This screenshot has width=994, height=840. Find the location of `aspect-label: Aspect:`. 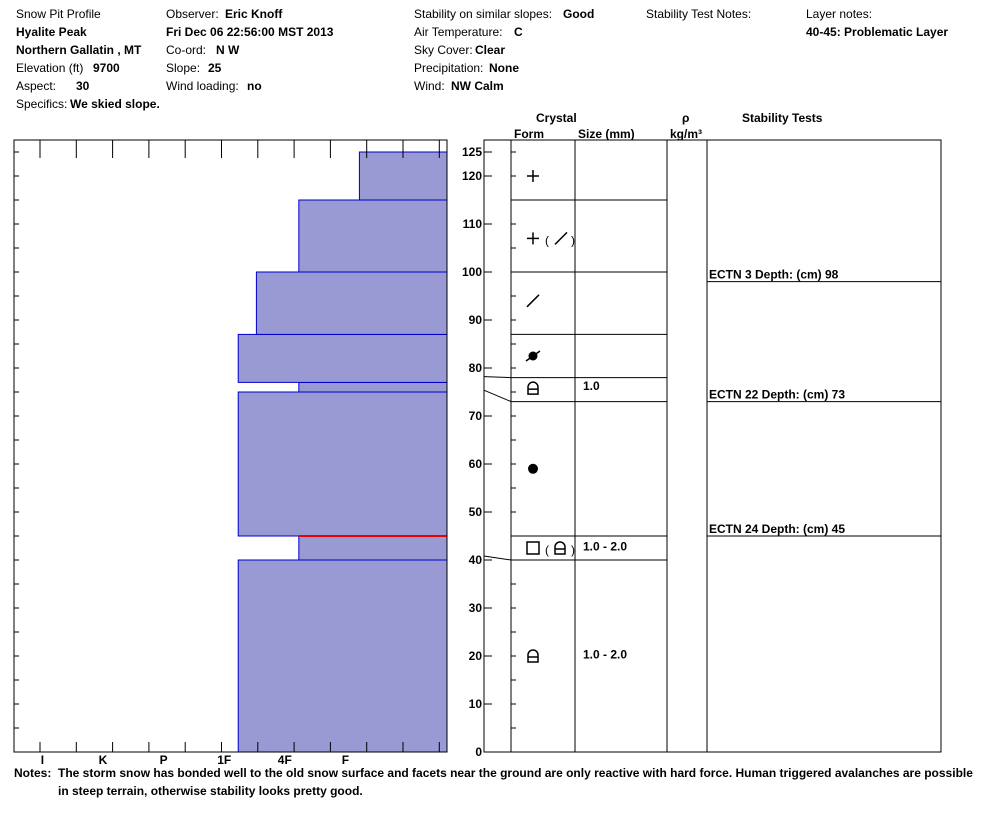

aspect-label: Aspect: is located at coordinates (36, 86).